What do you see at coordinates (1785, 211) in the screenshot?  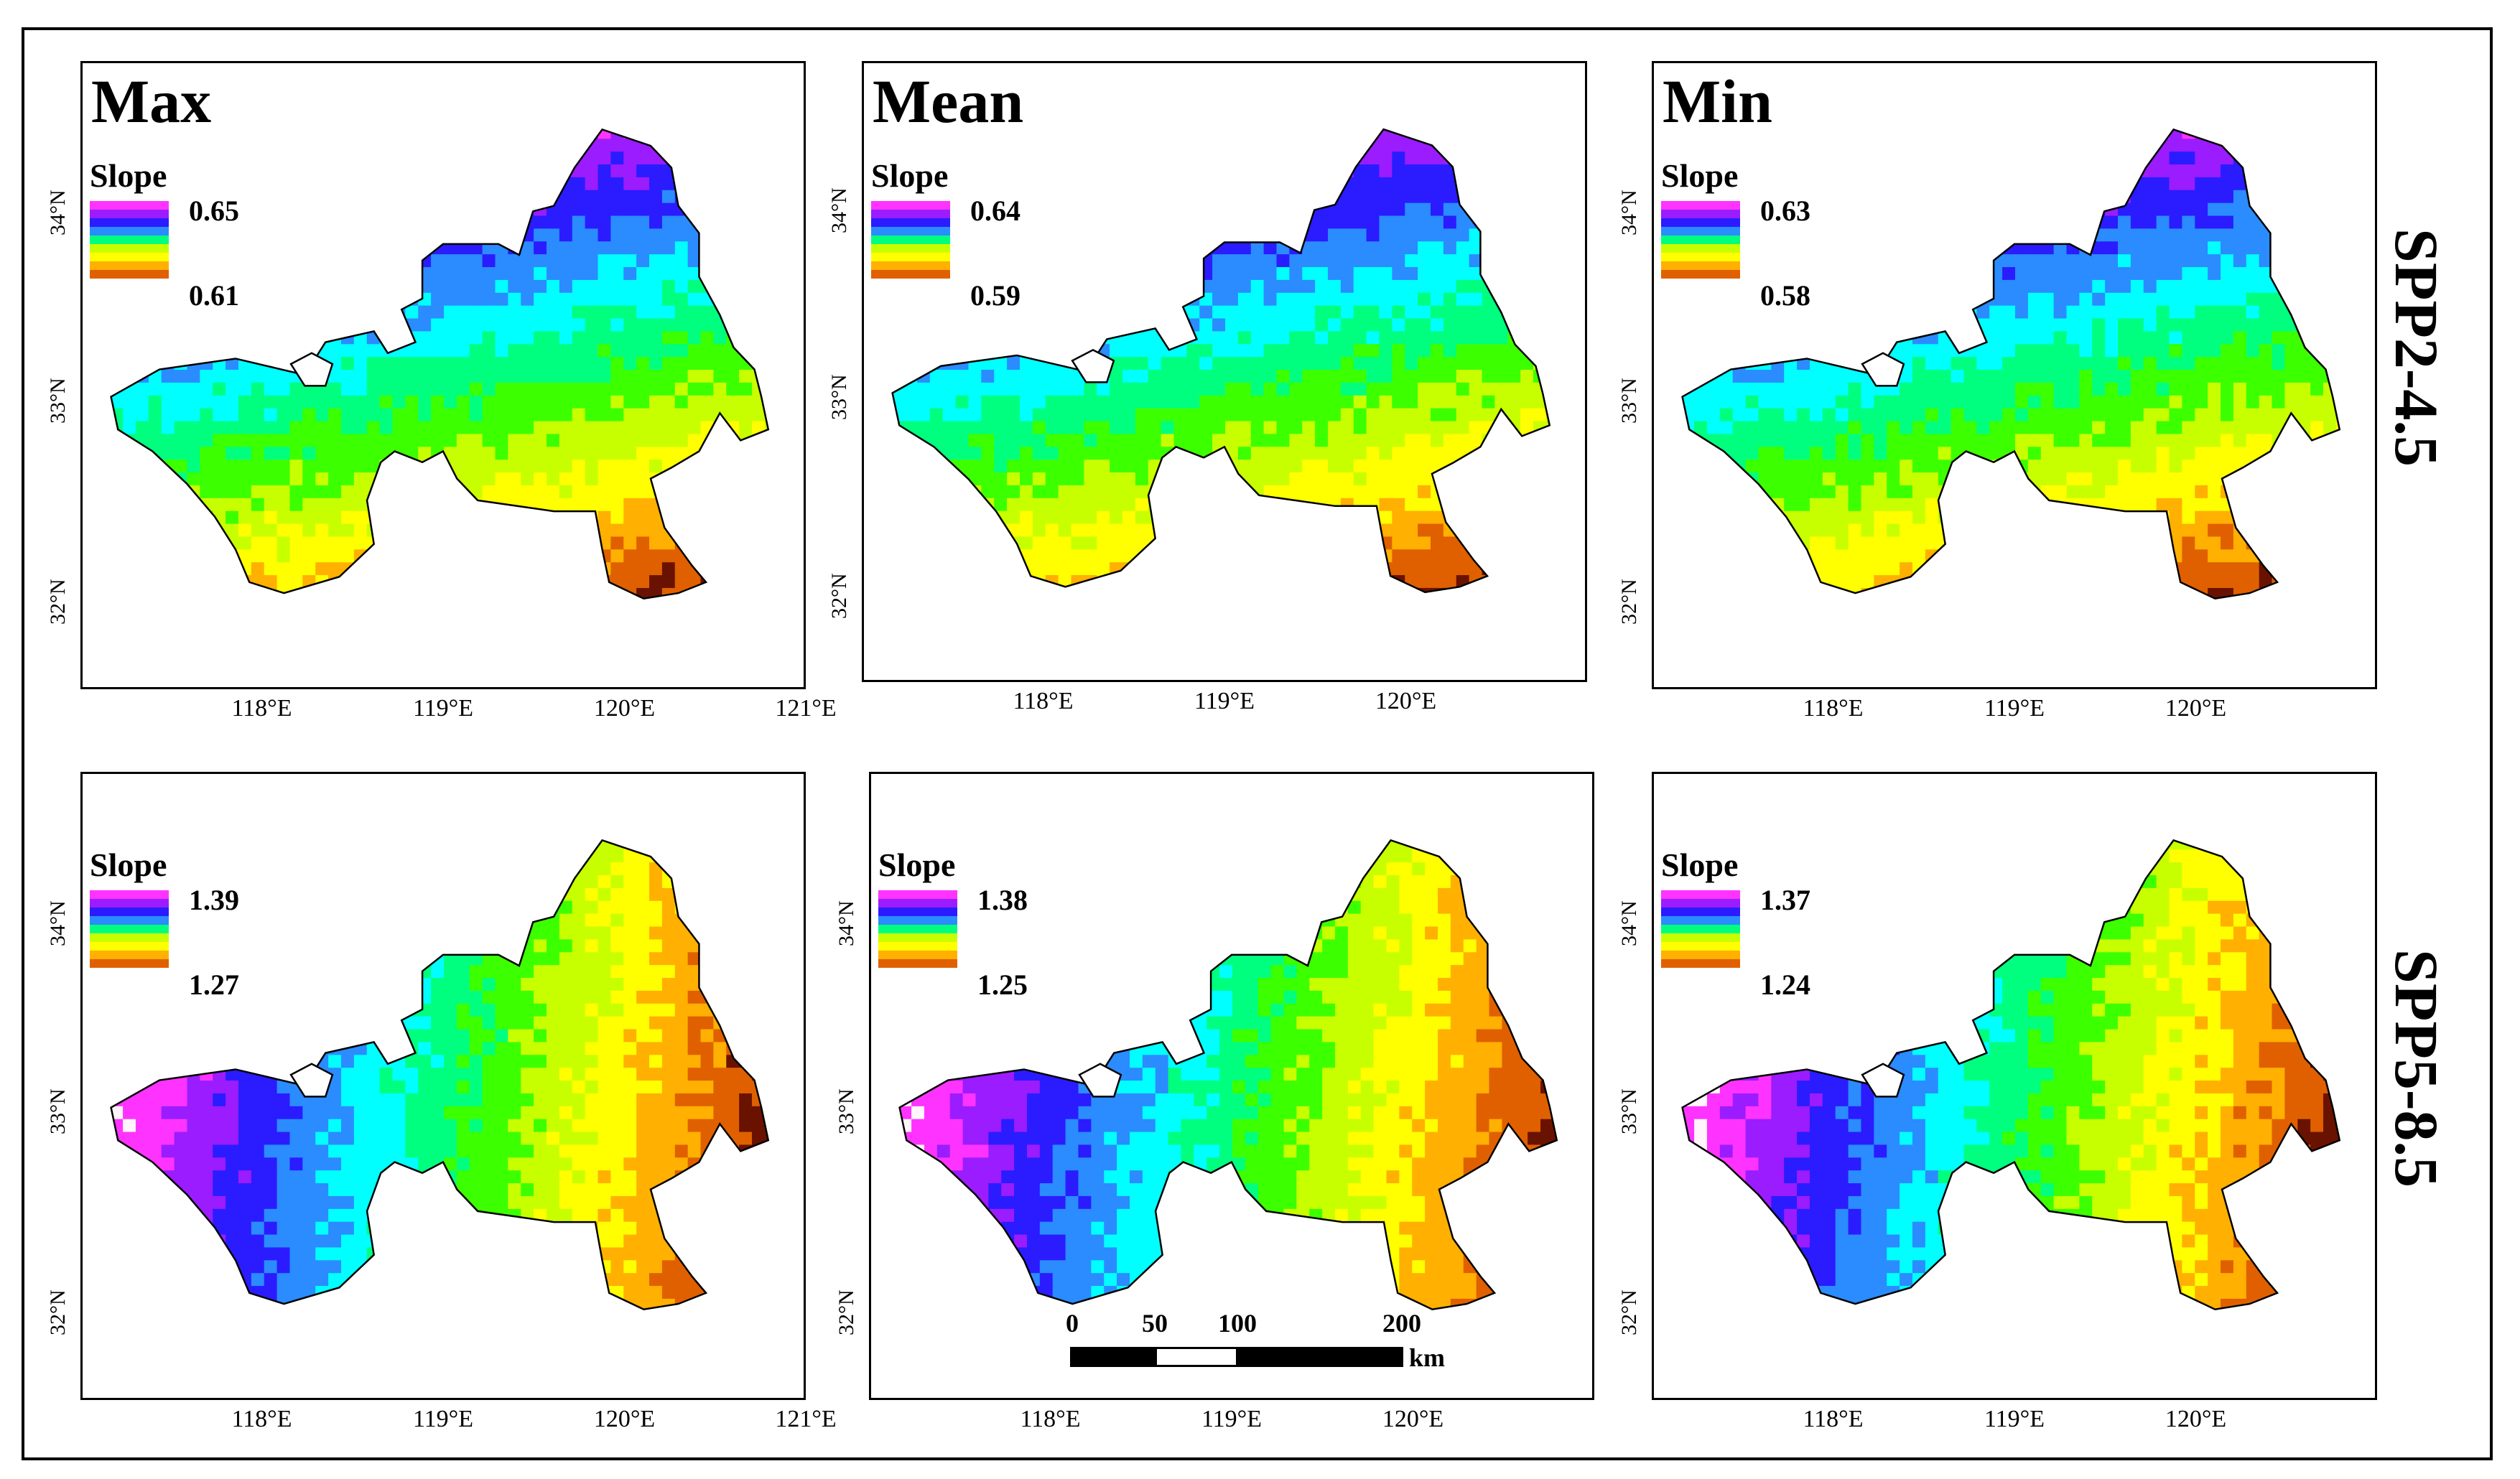 I see `legend-high-value: 0.63` at bounding box center [1785, 211].